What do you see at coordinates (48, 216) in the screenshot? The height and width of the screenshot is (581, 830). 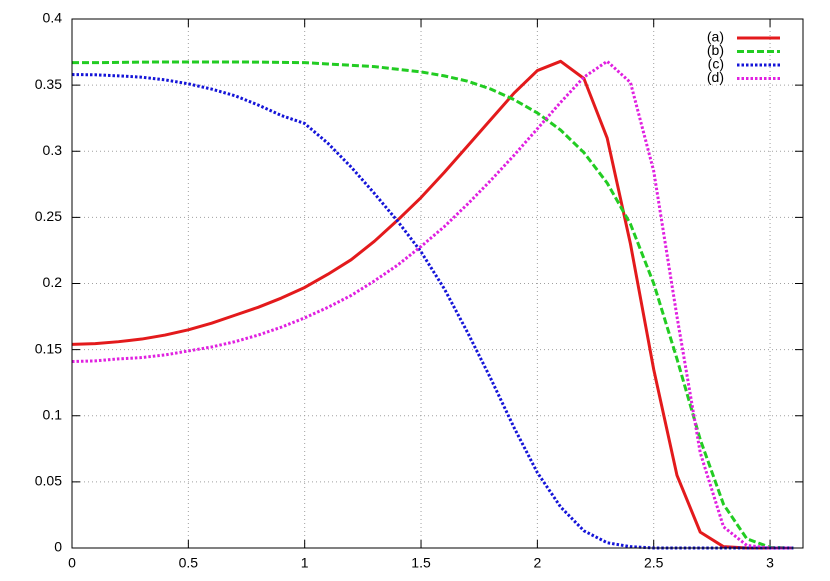 I see `y-tick-label: 0.25` at bounding box center [48, 216].